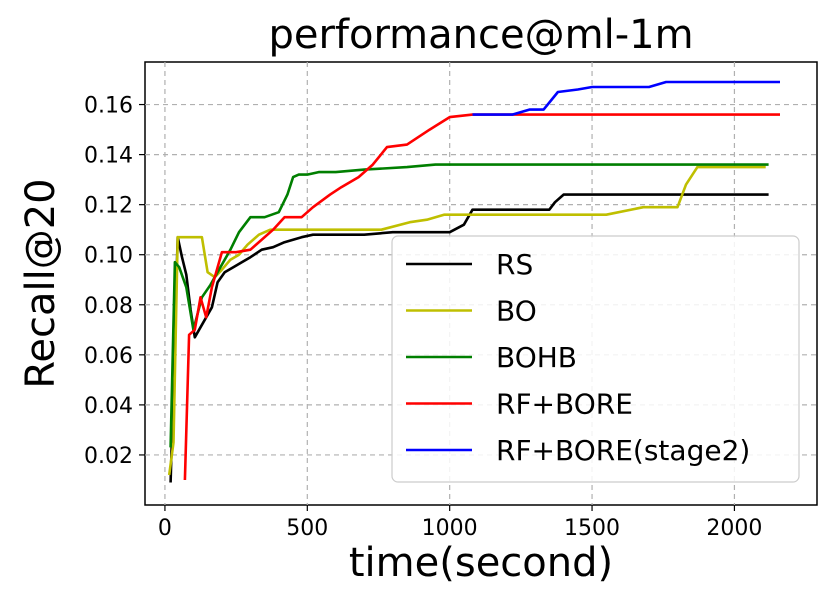 The width and height of the screenshot is (830, 601). Describe the element at coordinates (108, 356) in the screenshot. I see `y-tick-label: 0.06` at that location.